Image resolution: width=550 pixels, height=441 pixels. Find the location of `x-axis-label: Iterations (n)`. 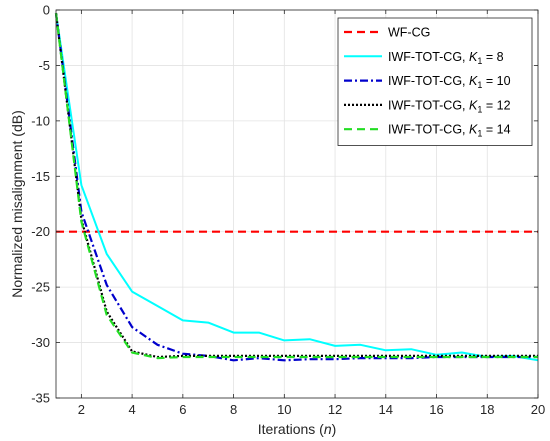

x-axis-label: Iterations (n) is located at coordinates (297, 429).